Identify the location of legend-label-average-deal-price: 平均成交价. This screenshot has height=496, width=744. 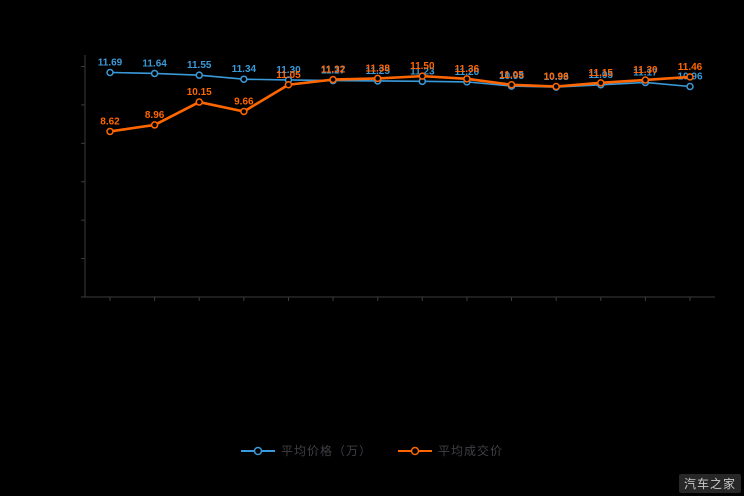
(471, 451).